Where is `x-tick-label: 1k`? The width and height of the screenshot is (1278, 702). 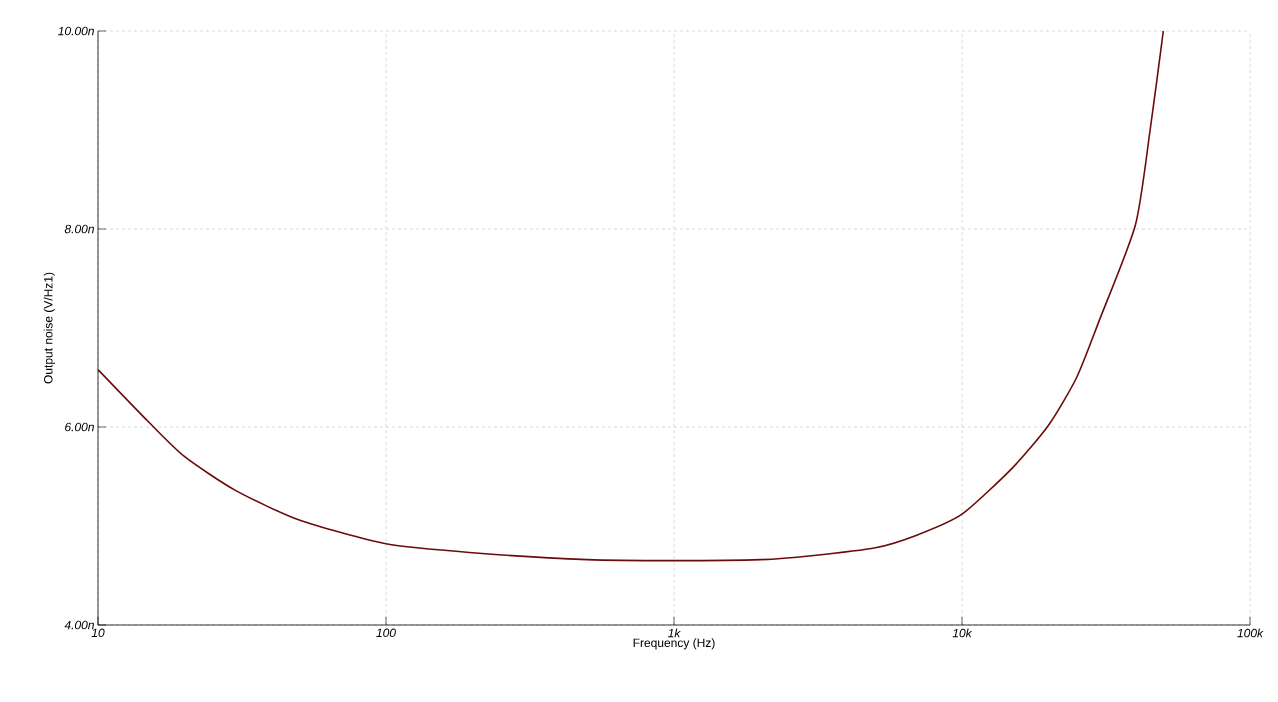
x-tick-label: 1k is located at coordinates (674, 633).